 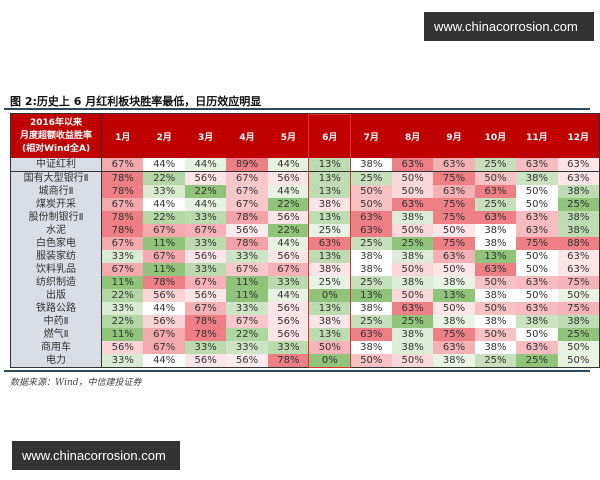 What do you see at coordinates (56, 178) in the screenshot?
I see `row-label: 国有大型银行Ⅱ` at bounding box center [56, 178].